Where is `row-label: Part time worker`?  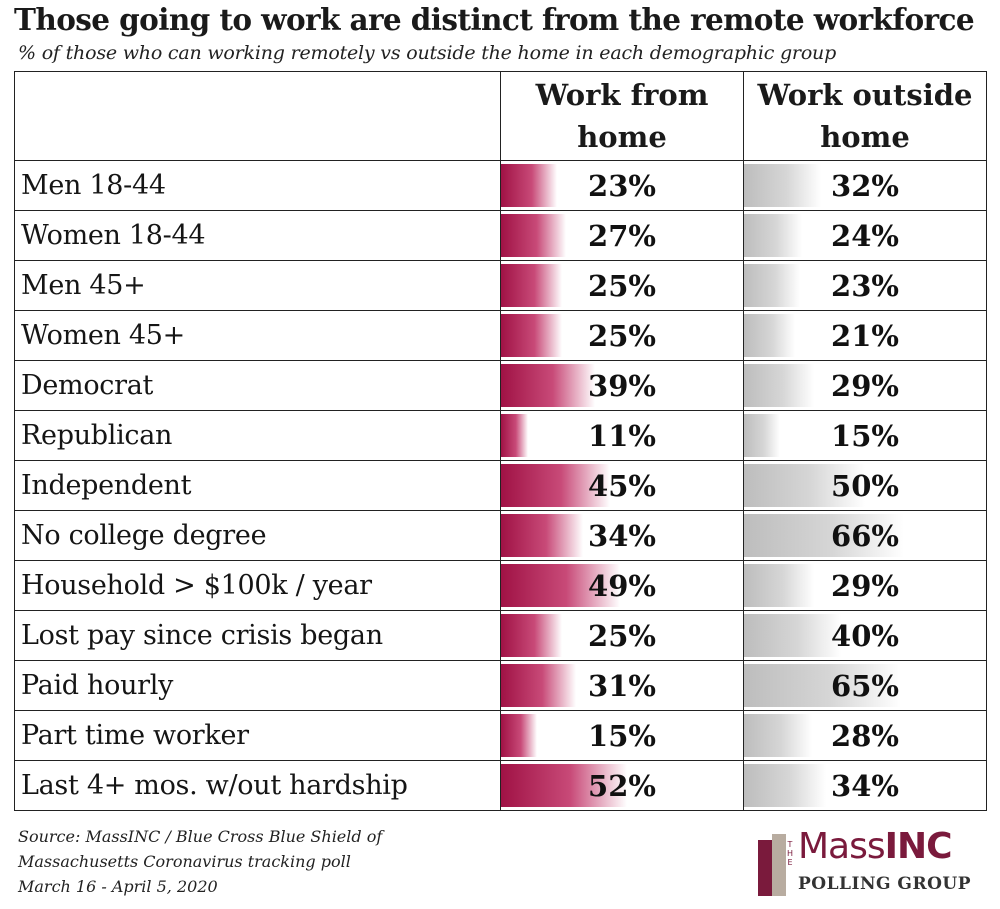 row-label: Part time worker is located at coordinates (257, 735).